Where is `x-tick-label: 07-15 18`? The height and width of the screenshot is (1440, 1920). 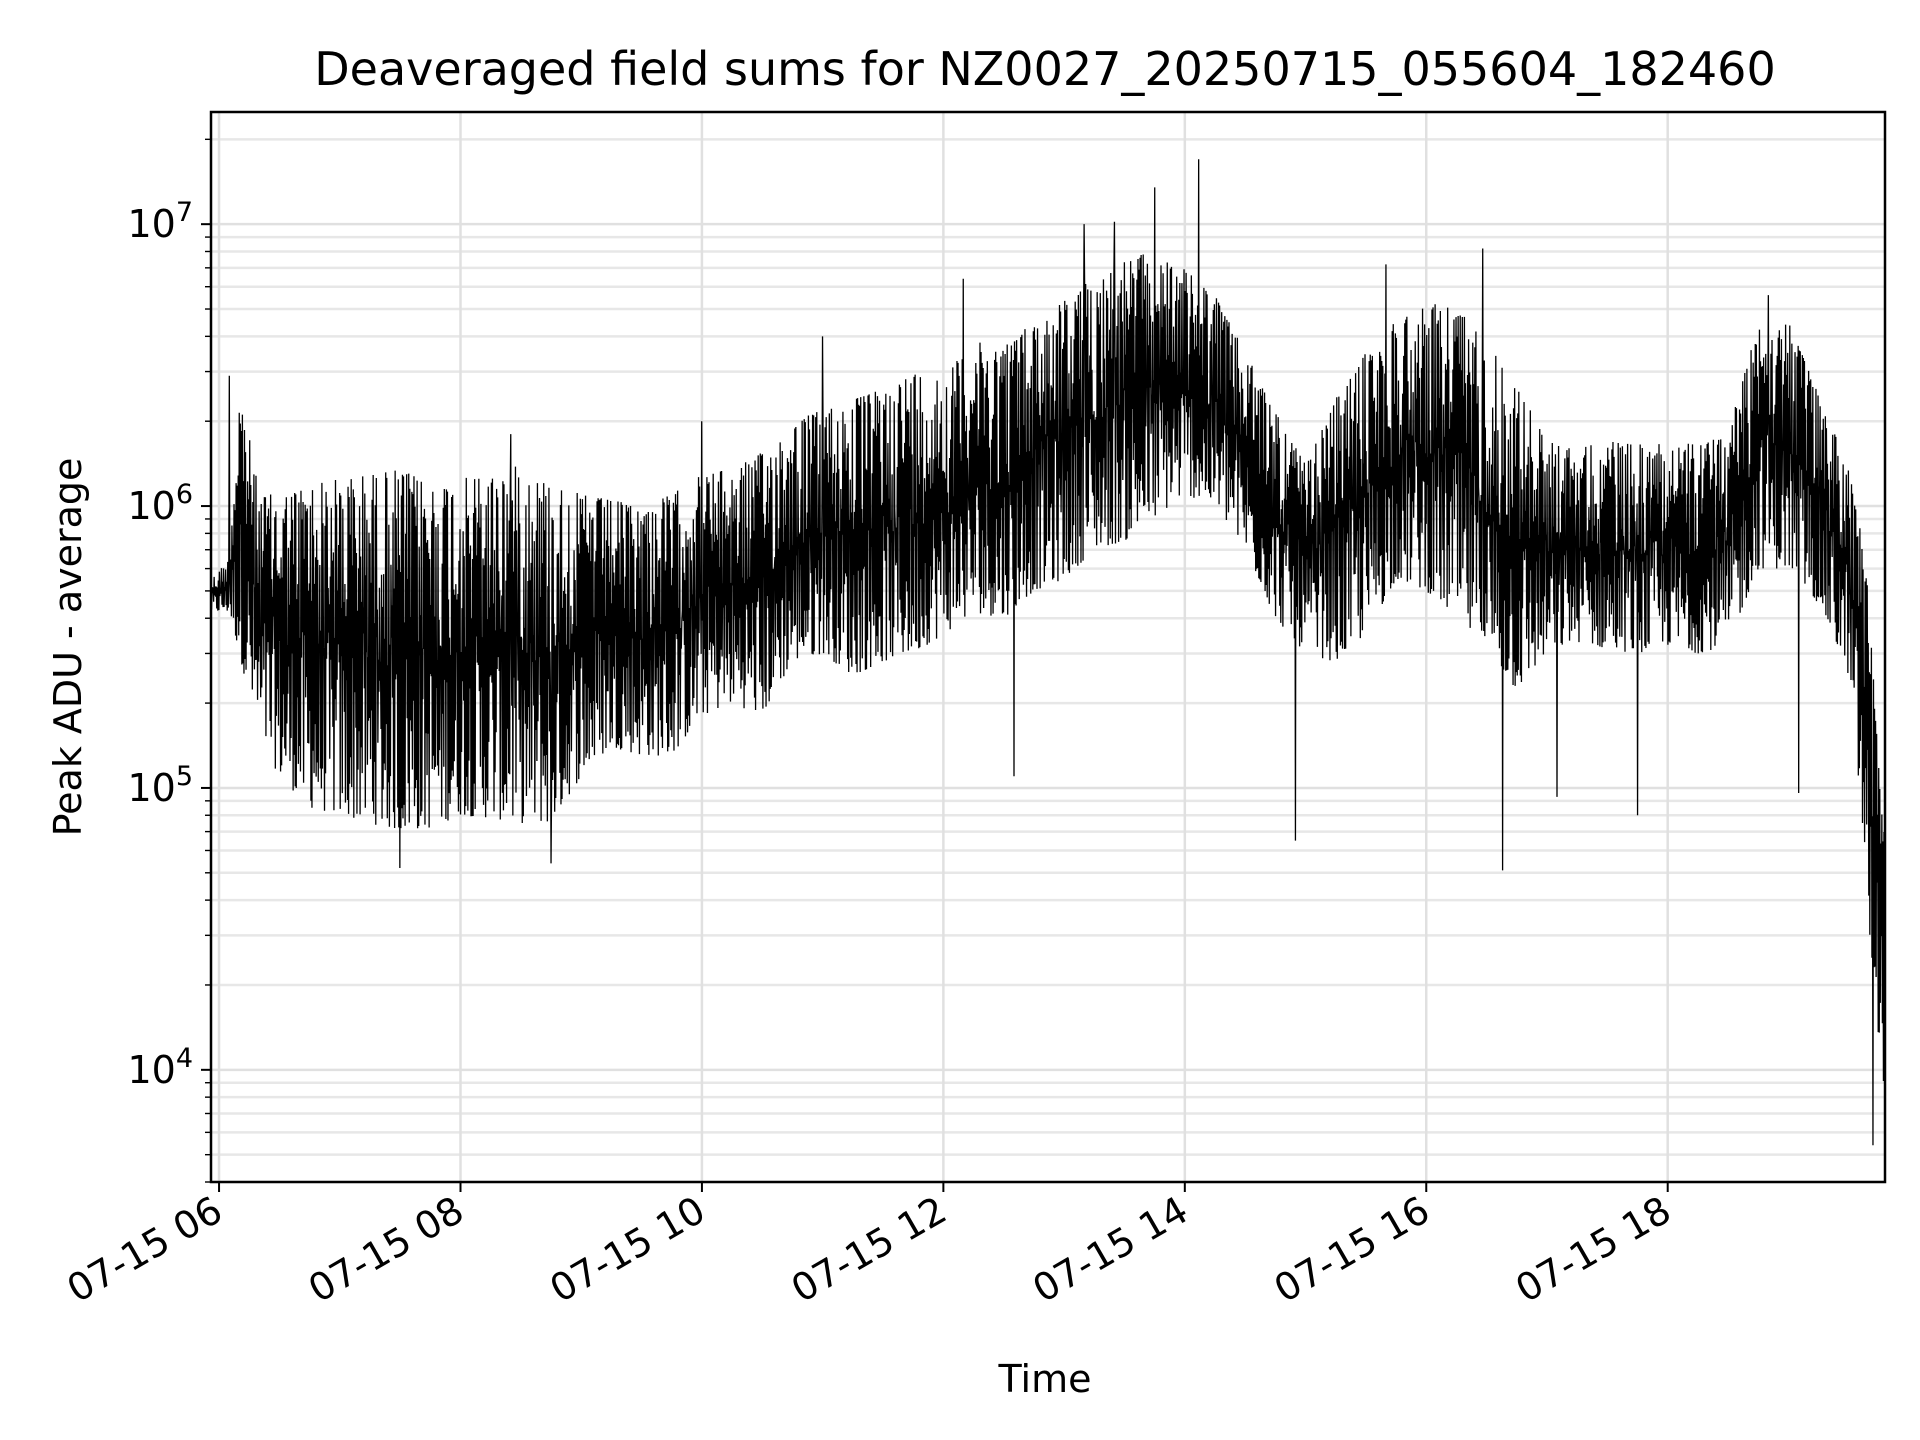
x-tick-label: 07-15 18 is located at coordinates (1593, 1250).